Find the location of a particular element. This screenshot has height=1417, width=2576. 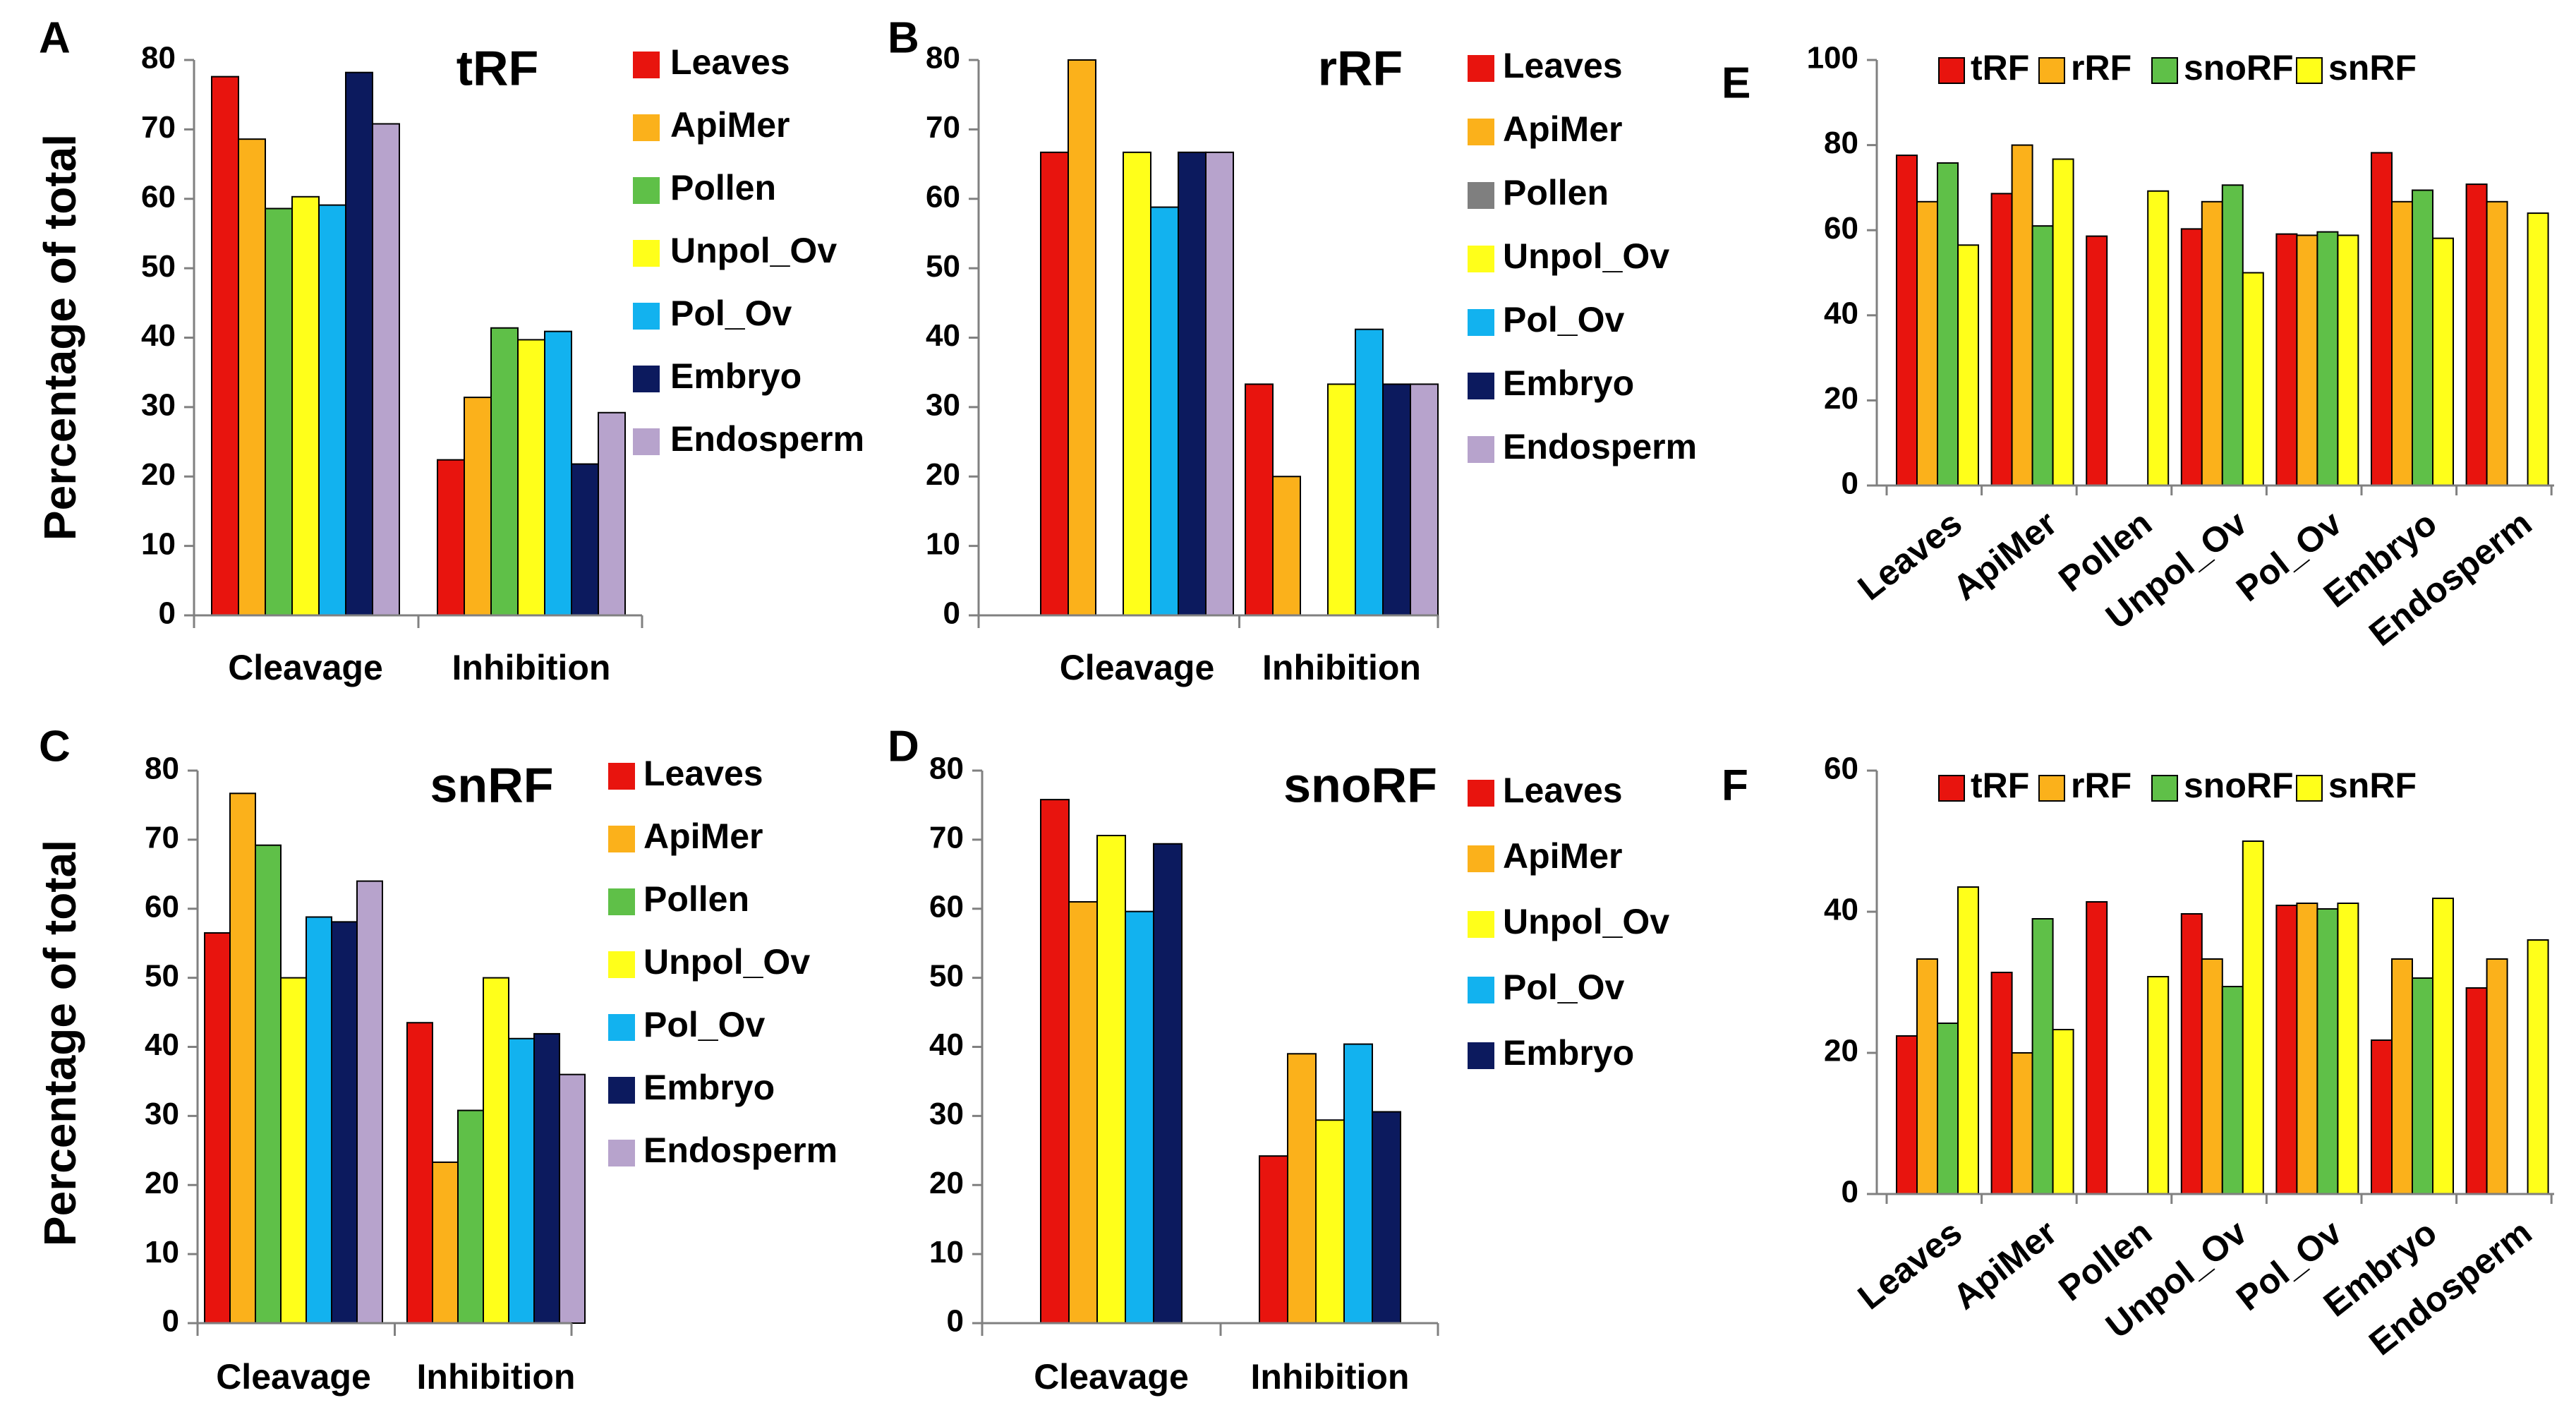

legend-label-leaves: Leaves is located at coordinates (703, 773).